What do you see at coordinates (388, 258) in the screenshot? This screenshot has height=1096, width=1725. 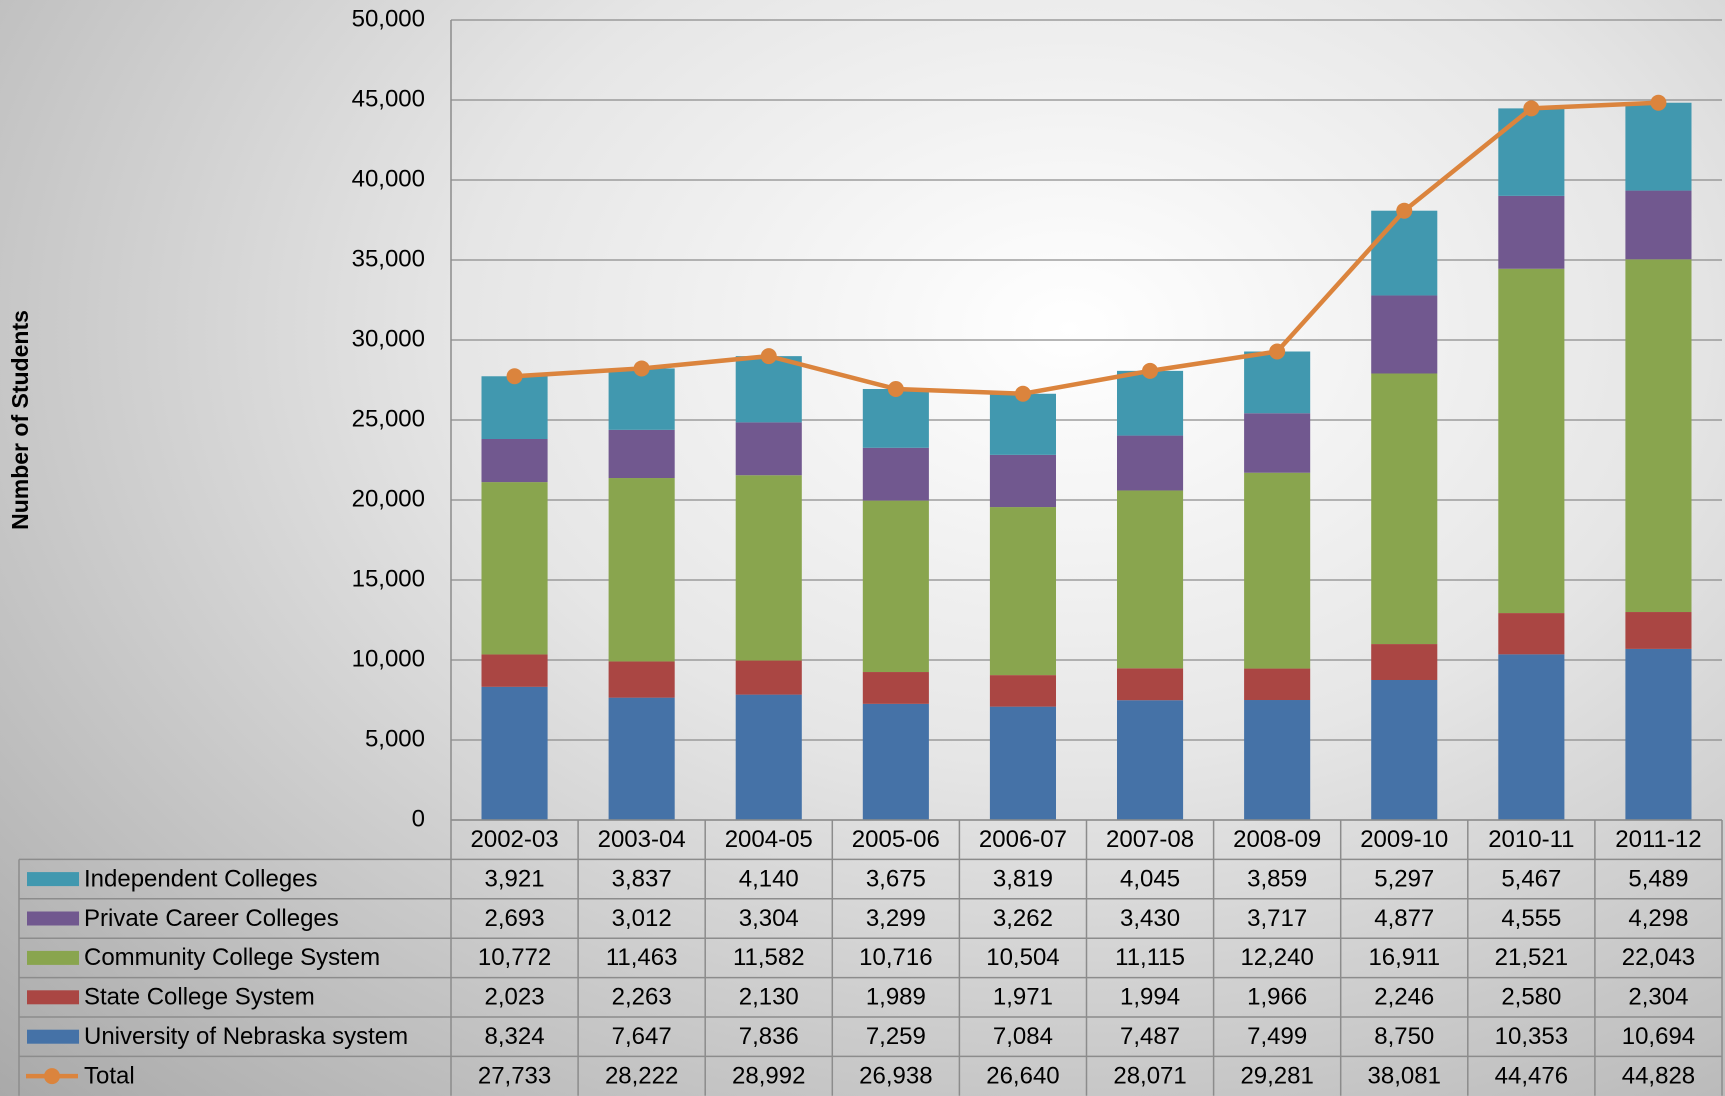 I see `y-tick-label: 35,000` at bounding box center [388, 258].